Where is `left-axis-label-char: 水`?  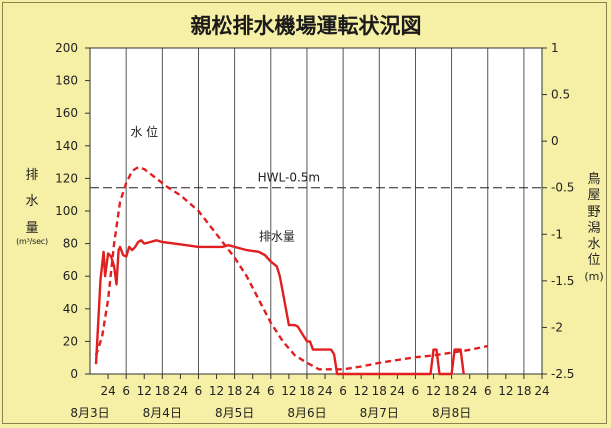 left-axis-label-char: 水 is located at coordinates (32, 202).